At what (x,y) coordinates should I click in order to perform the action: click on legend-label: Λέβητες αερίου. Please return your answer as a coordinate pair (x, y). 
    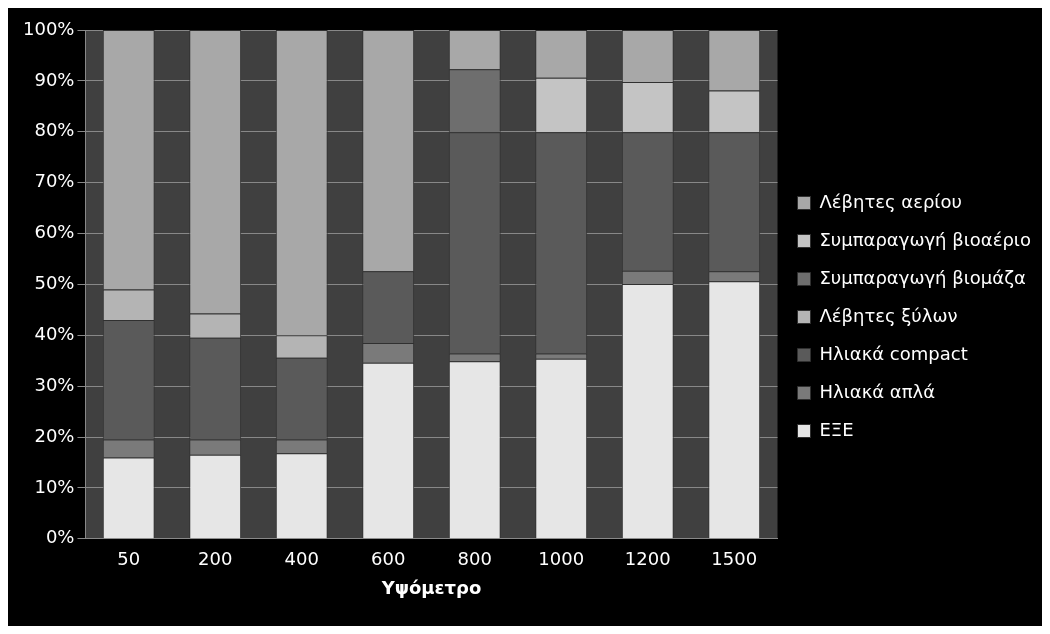
    Looking at the image, I should click on (890, 201).